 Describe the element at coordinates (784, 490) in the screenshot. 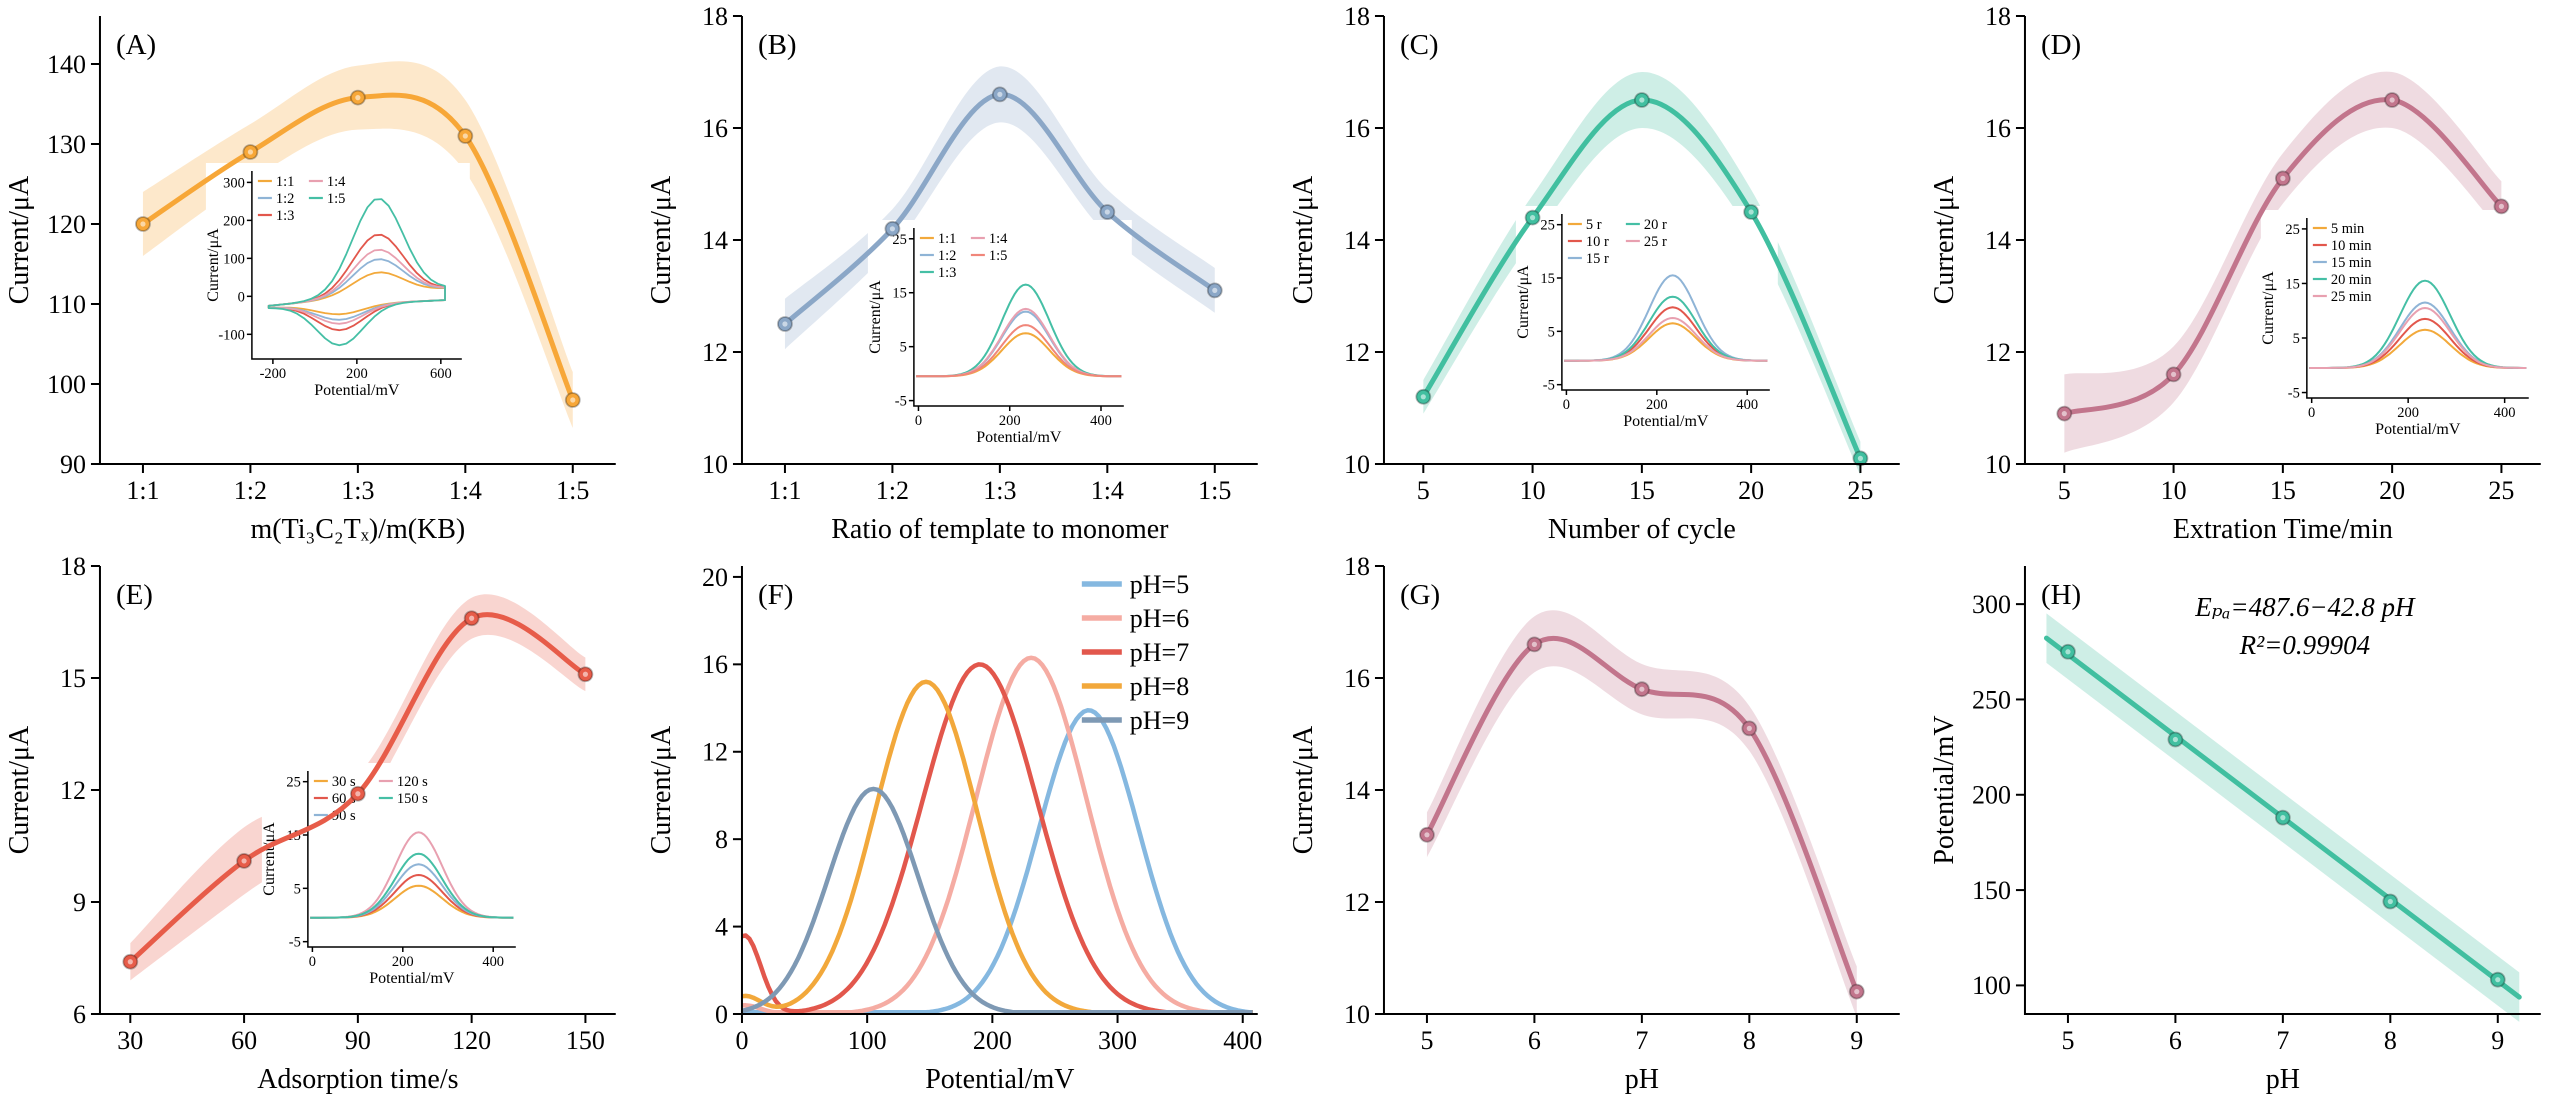

I see `x-tick-label: 1:1` at that location.